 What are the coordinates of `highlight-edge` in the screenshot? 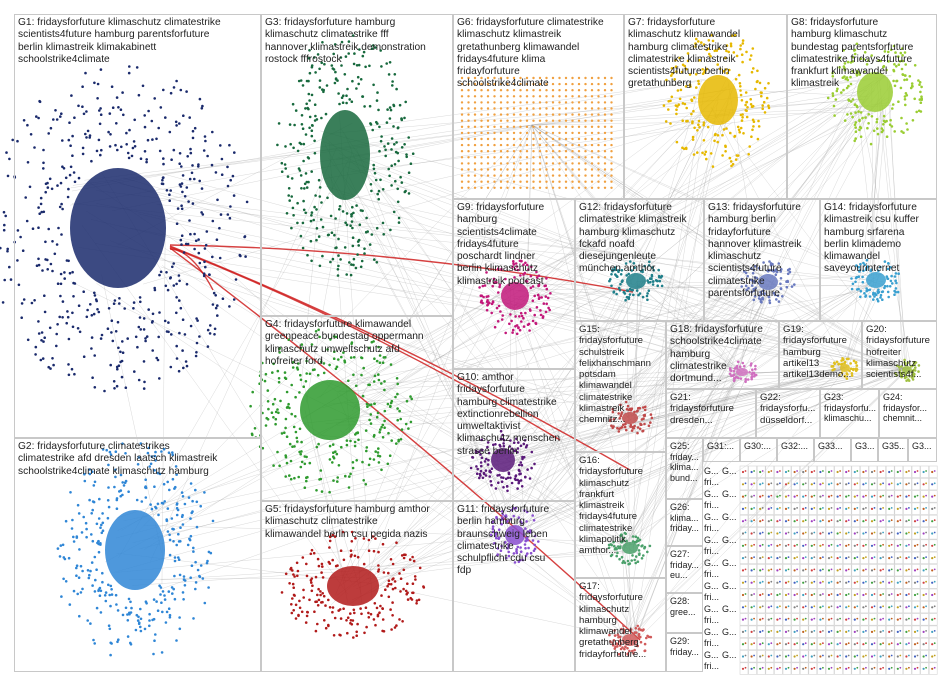 It's located at (191, 269).